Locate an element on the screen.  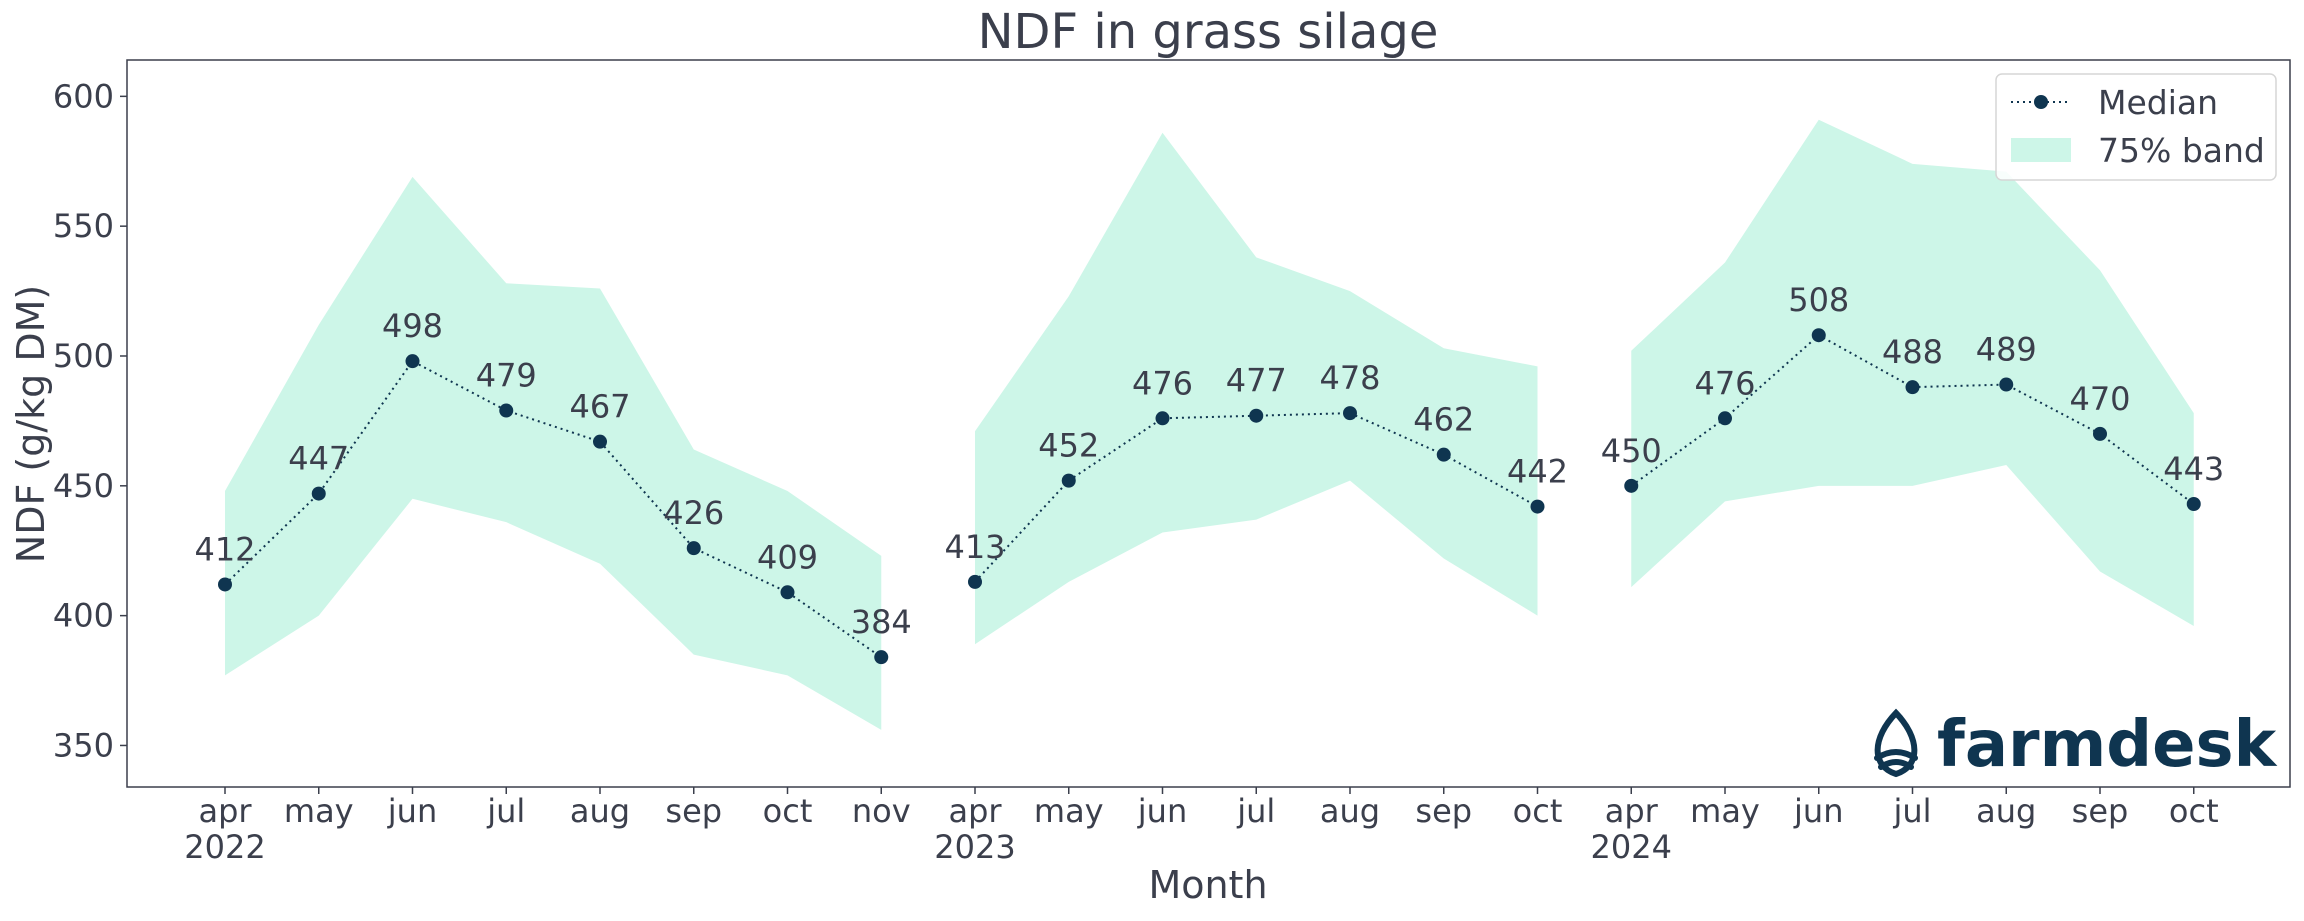
data-label: 488 is located at coordinates (1912, 352).